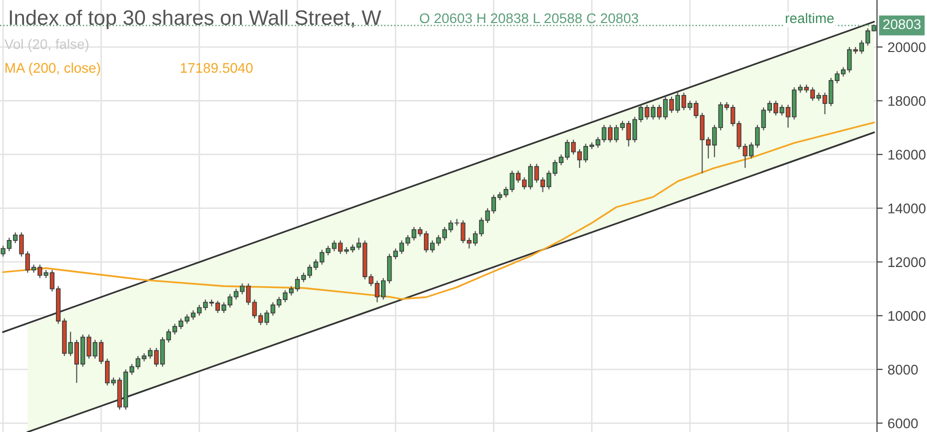 The image size is (927, 432). I want to click on y-tick-label: 10000, so click(907, 316).